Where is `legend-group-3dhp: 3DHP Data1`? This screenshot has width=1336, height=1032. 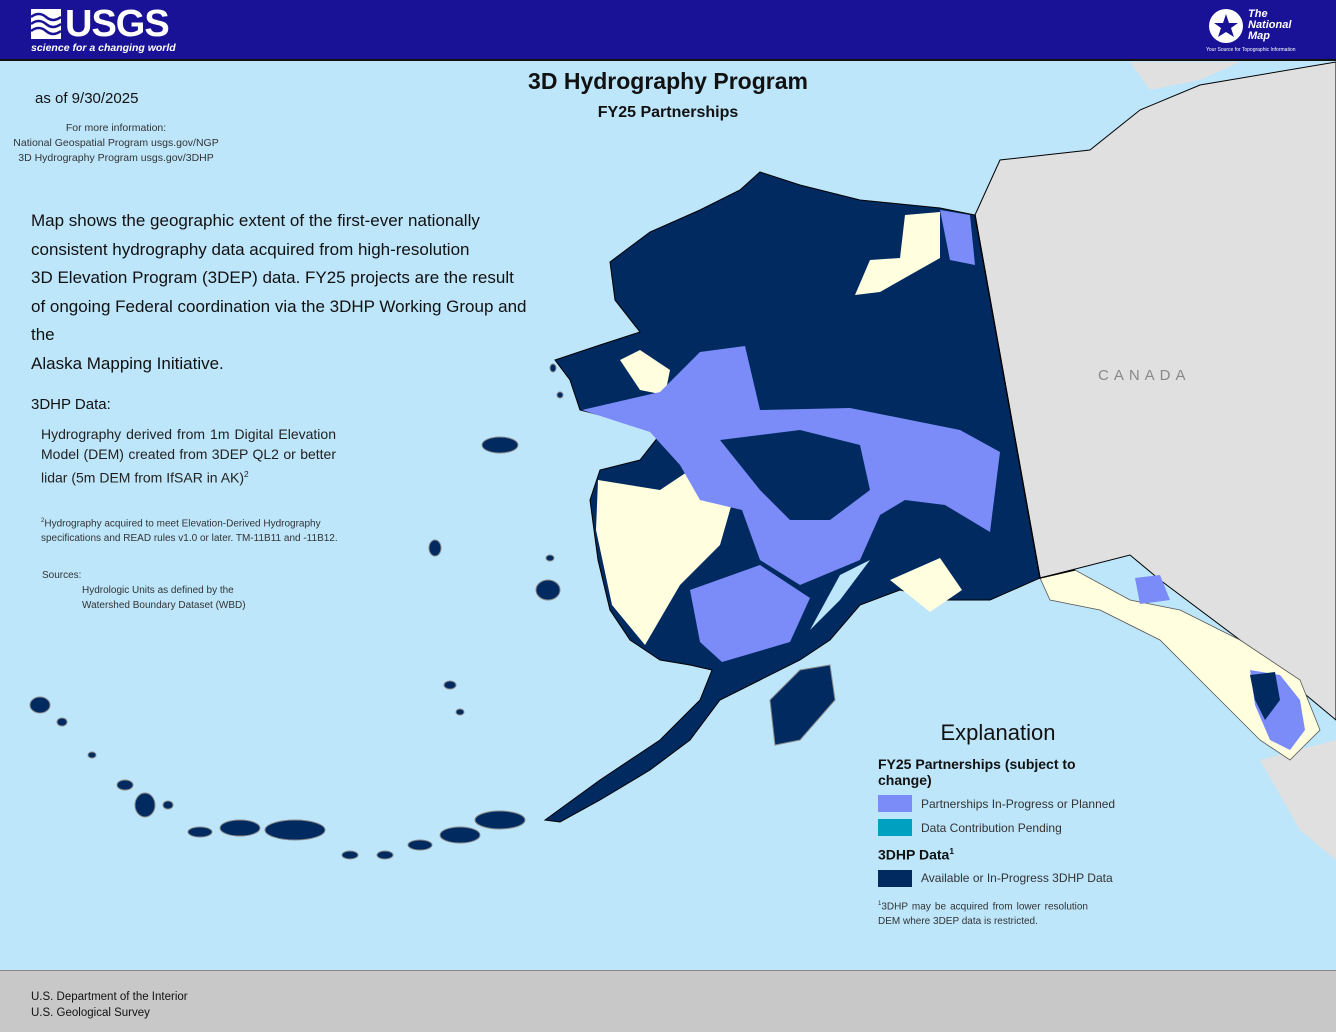
legend-group-3dhp: 3DHP Data1 is located at coordinates (998, 854).